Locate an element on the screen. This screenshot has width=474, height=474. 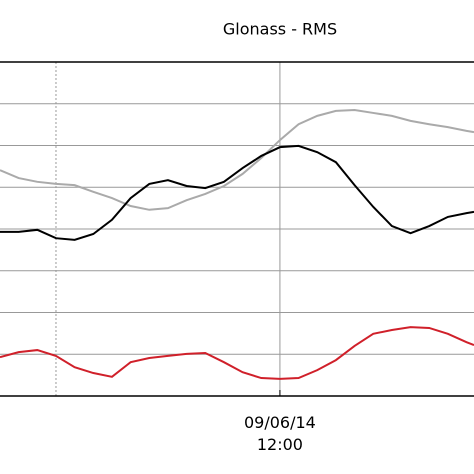
chart-title: Glonass - RMS is located at coordinates (280, 29).